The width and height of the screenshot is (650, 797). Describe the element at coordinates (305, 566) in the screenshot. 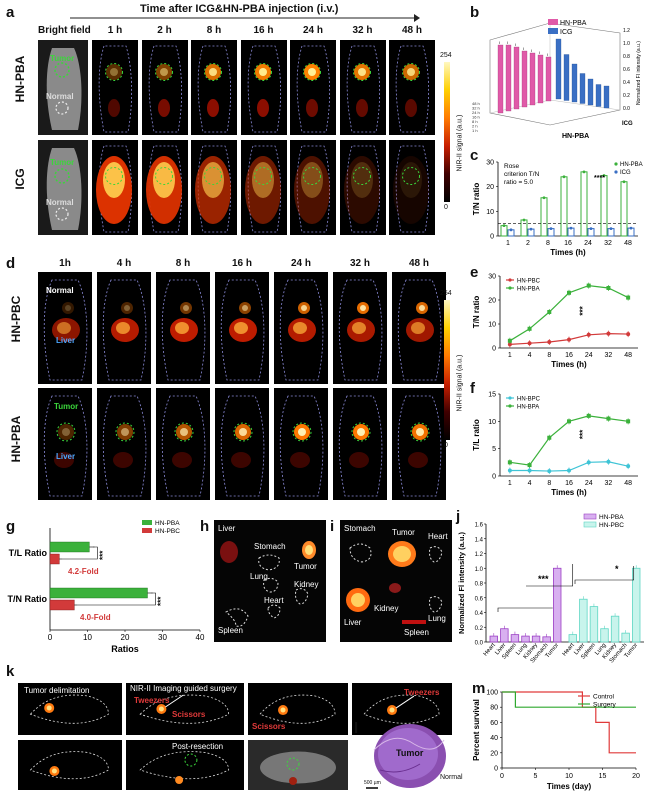

I see `h-label-tumor: Tumor` at that location.